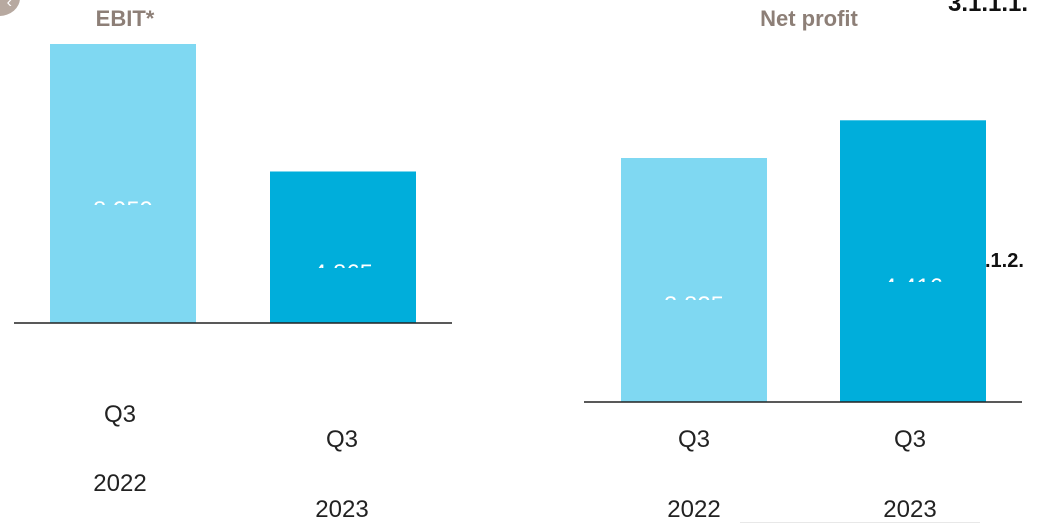 This screenshot has height=523, width=1043. I want to click on tick-label-quarter-1-0: Q3, so click(694, 439).